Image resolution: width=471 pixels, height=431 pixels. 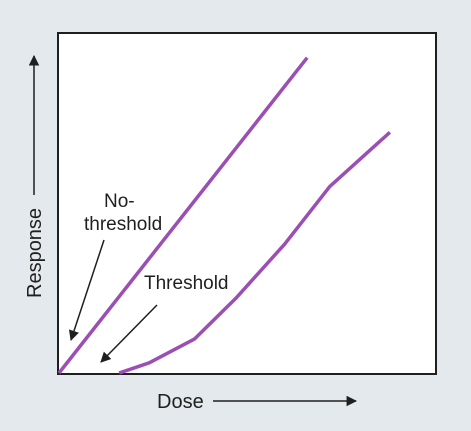 What do you see at coordinates (86, 290) in the screenshot?
I see `annotation-no-threshold-arrow` at bounding box center [86, 290].